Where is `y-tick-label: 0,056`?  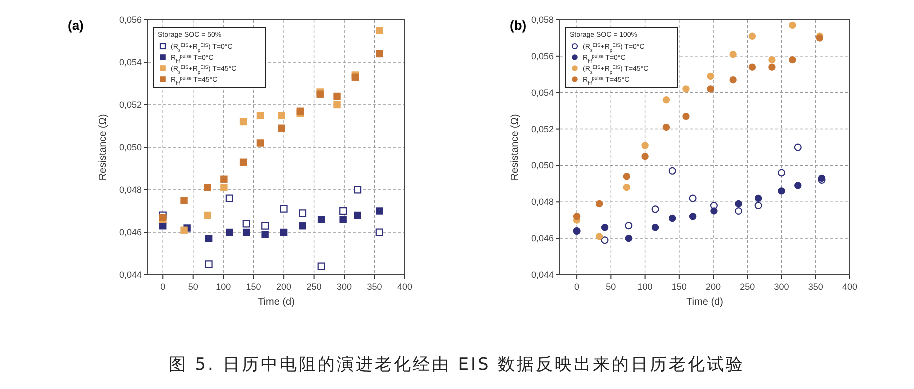
y-tick-label: 0,056 is located at coordinates (130, 20).